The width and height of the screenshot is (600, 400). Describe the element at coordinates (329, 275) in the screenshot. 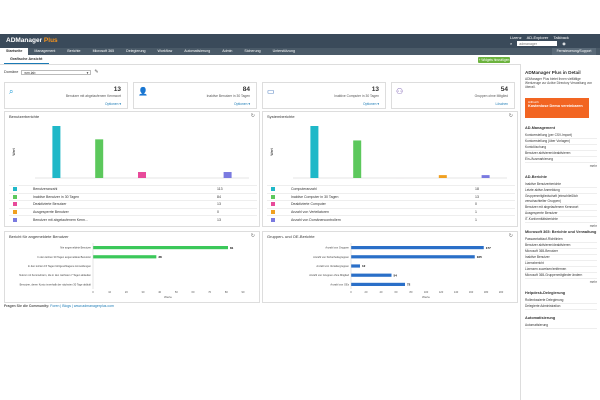

I see `bar-label: Anzahl von Gruppen ohne Mitglied` at that location.